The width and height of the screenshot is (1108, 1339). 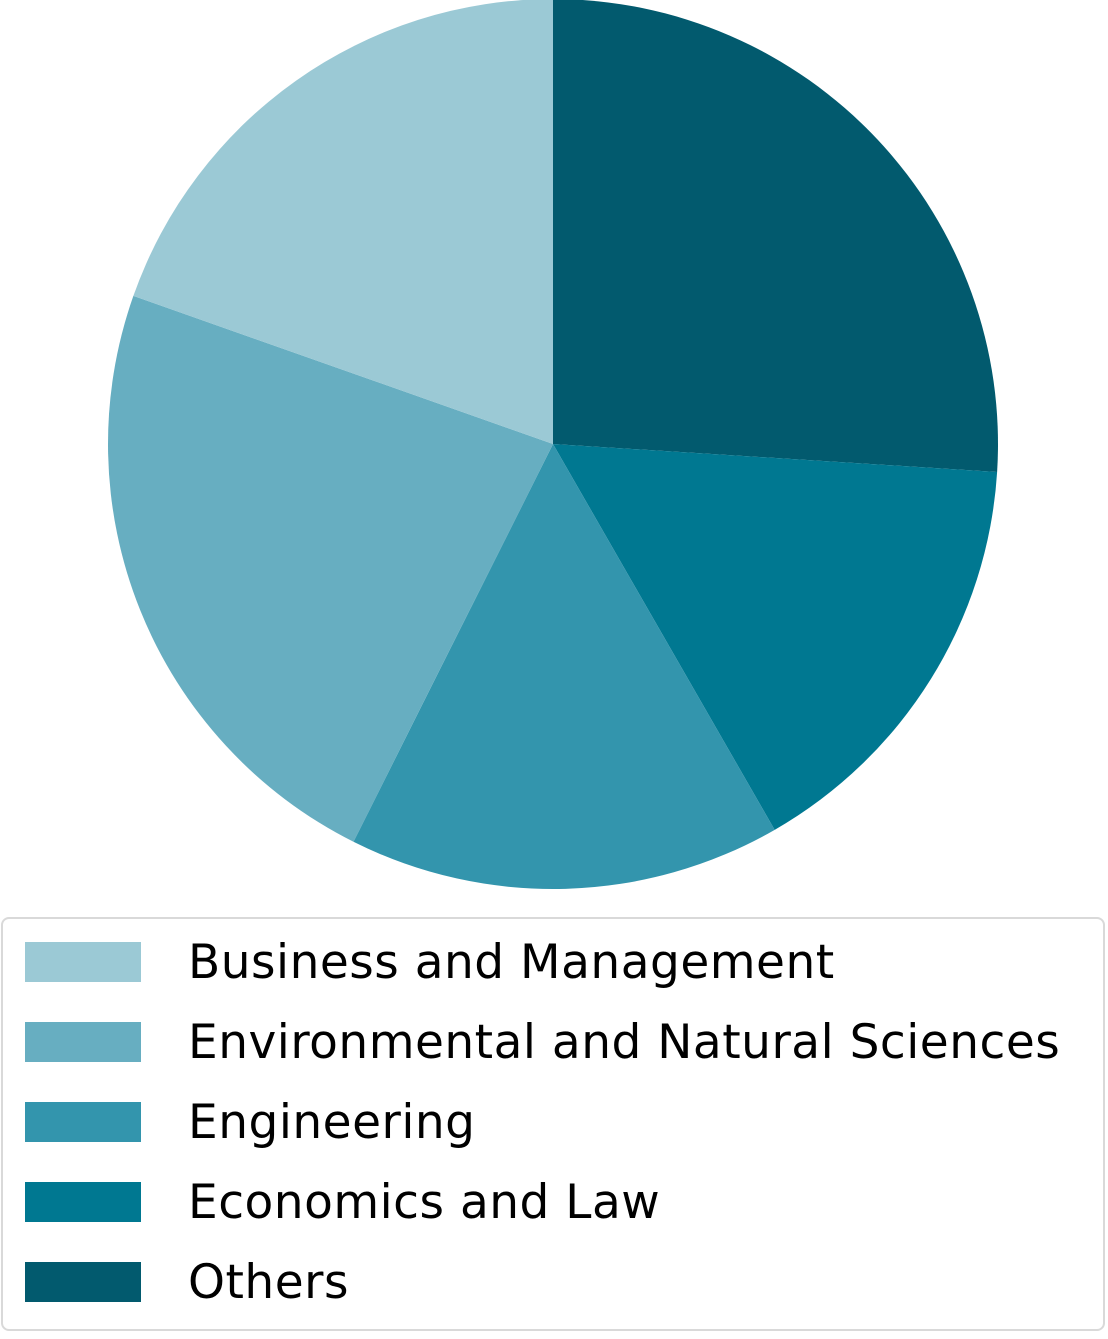 What do you see at coordinates (424, 1202) in the screenshot?
I see `legend-label: Economics and Law` at bounding box center [424, 1202].